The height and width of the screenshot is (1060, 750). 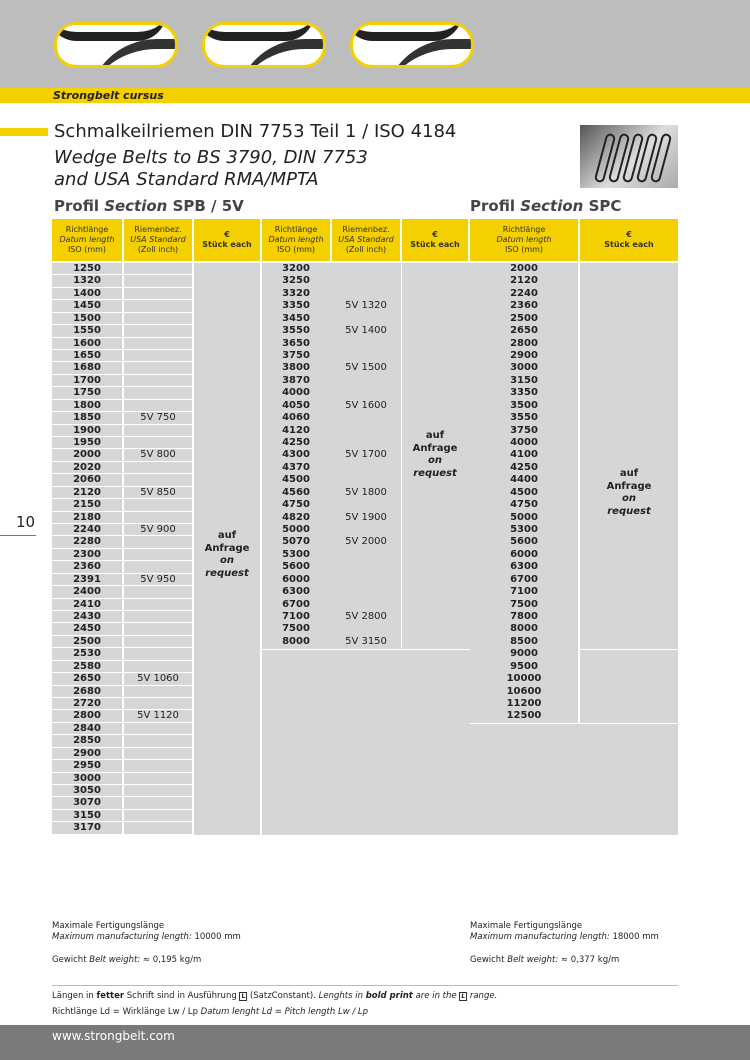 I want to click on datum-length-cell: 4560, so click(x=296, y=492).